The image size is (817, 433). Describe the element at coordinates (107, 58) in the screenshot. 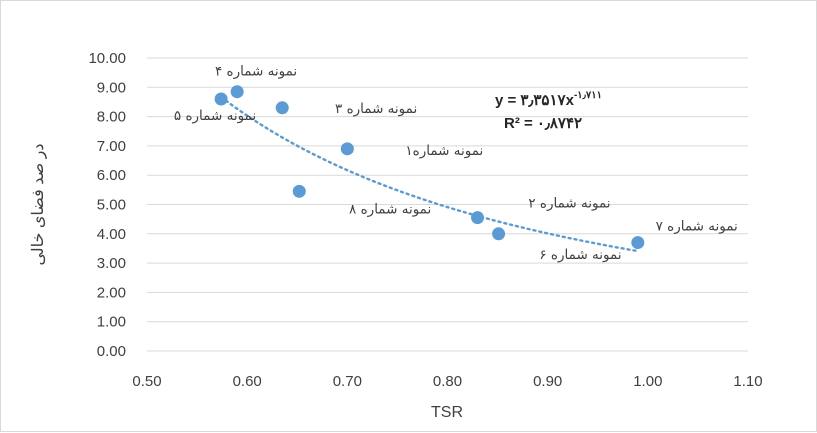

I see `y-tick-label: 10.00` at that location.